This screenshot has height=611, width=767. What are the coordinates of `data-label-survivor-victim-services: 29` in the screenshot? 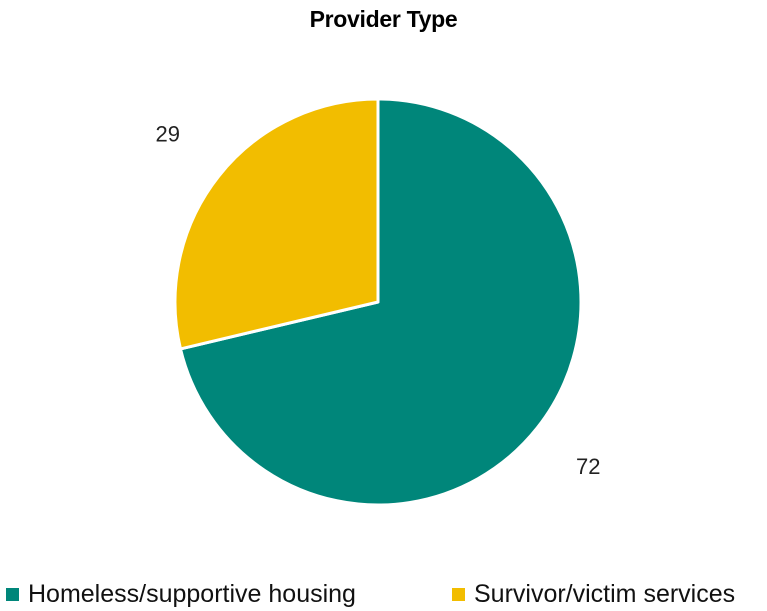 It's located at (167, 134).